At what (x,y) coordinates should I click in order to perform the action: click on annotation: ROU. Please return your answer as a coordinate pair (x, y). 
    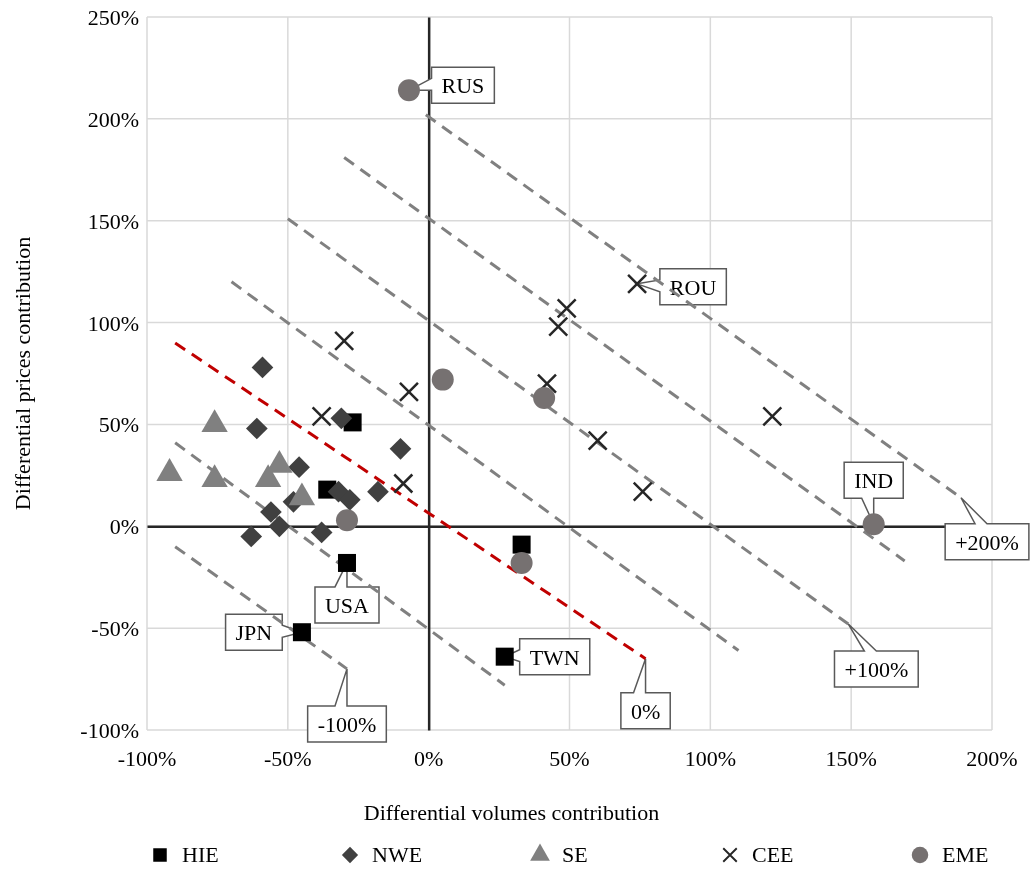
    Looking at the image, I should click on (693, 287).